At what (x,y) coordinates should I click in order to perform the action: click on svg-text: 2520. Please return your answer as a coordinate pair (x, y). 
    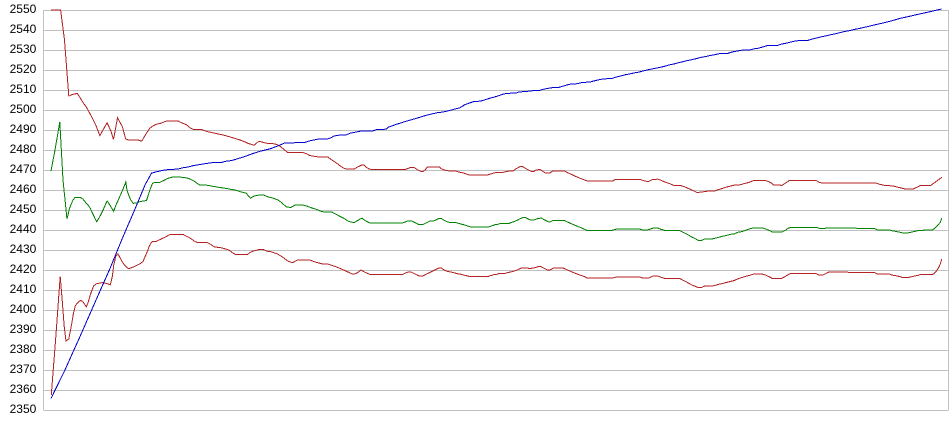
    Looking at the image, I should click on (23, 69).